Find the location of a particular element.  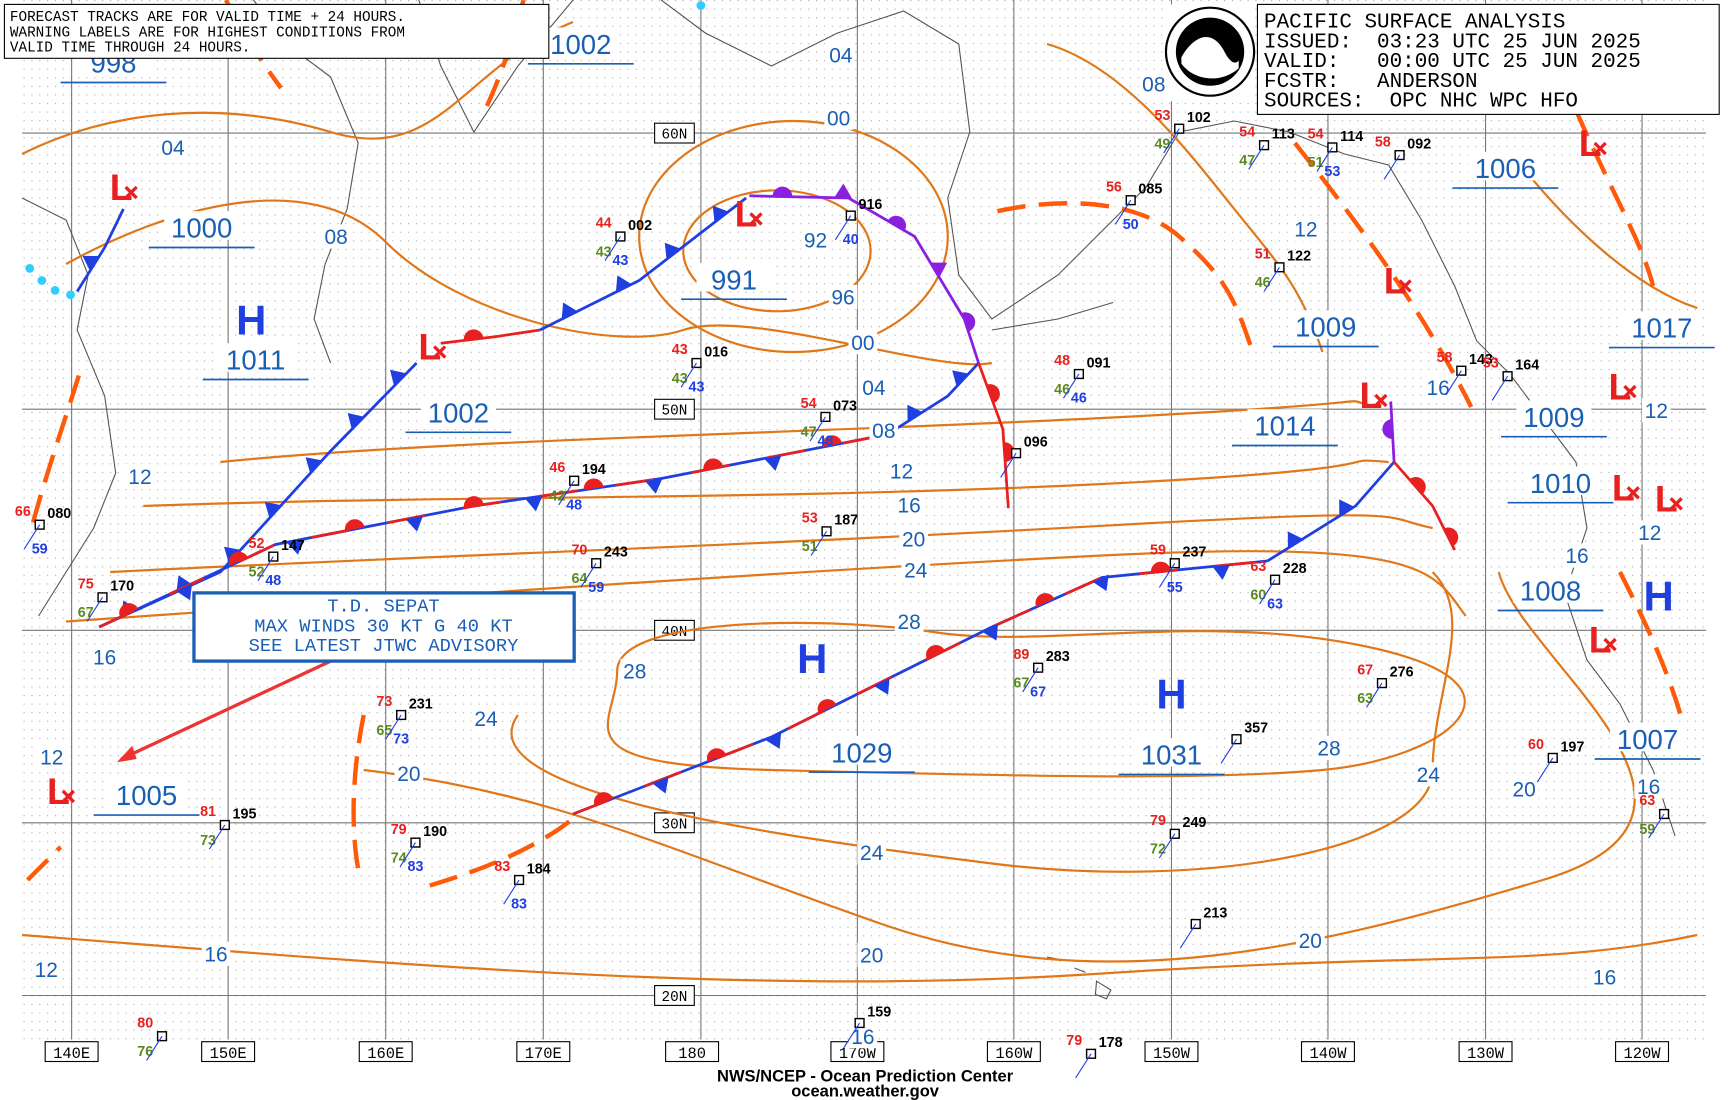

station-id: 113 is located at coordinates (1283, 135).